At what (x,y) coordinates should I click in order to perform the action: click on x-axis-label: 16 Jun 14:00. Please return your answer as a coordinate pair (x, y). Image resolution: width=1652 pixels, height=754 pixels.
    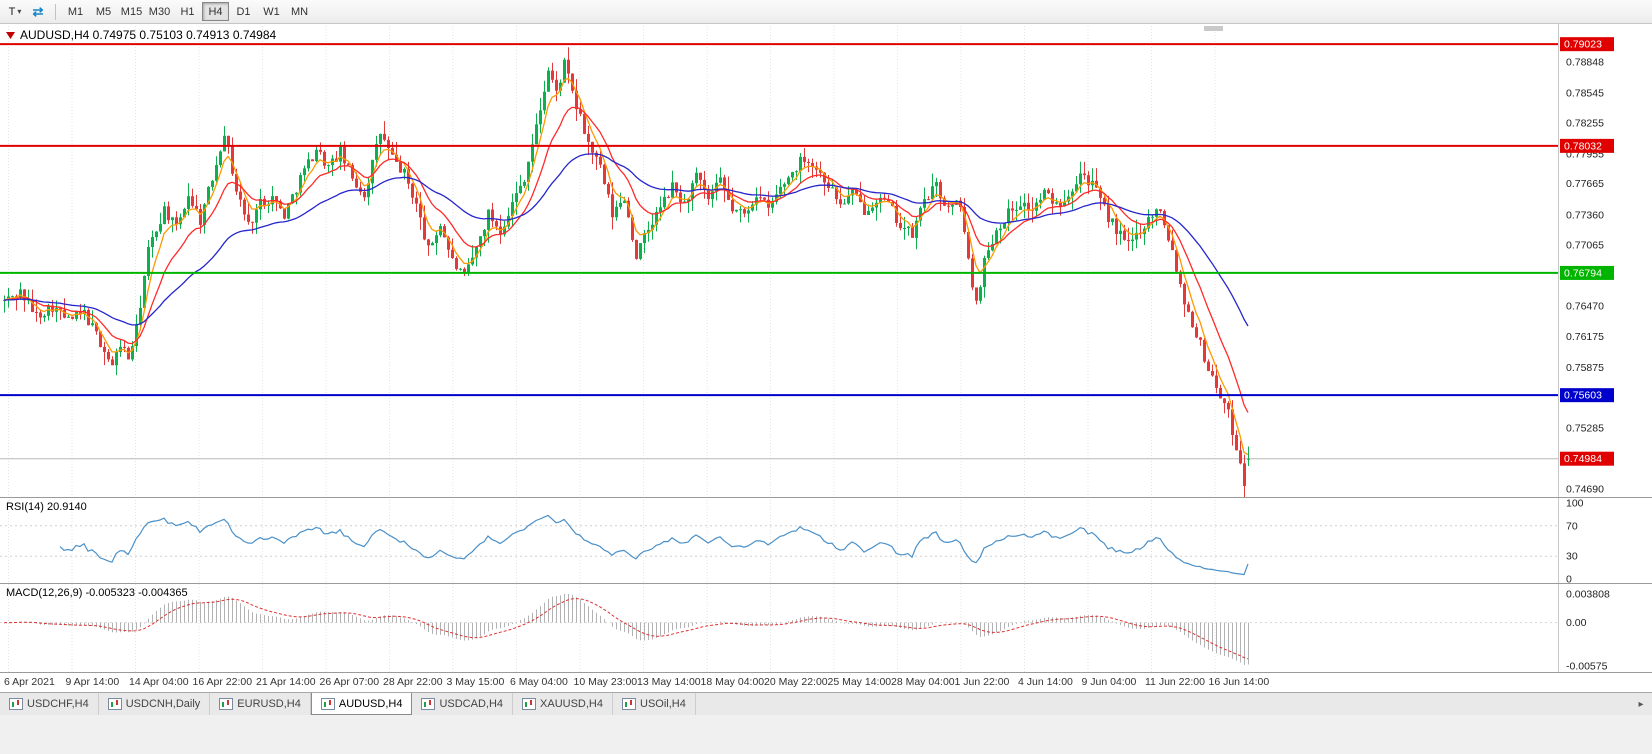
    Looking at the image, I should click on (1239, 682).